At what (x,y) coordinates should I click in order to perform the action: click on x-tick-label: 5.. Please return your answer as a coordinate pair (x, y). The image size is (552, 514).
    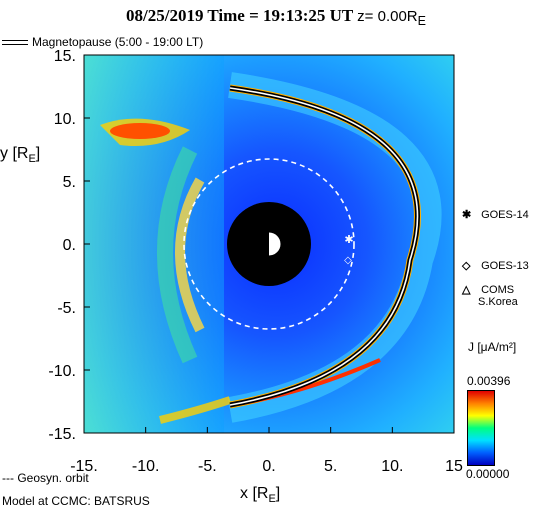
    Looking at the image, I should click on (330, 466).